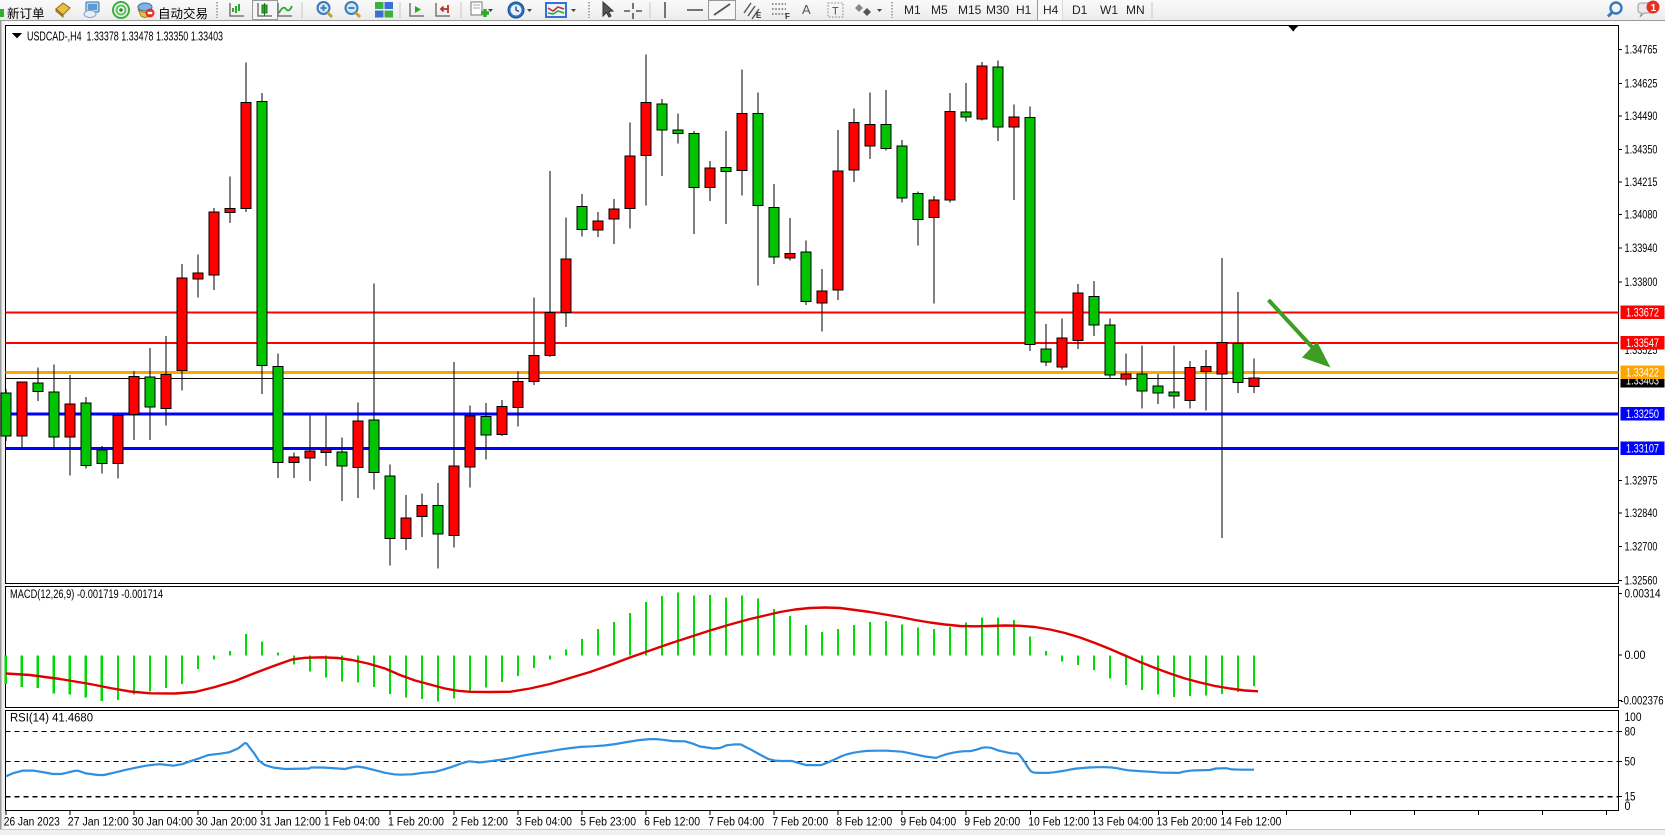  Describe the element at coordinates (1654, 8) in the screenshot. I see `svg-text: 1` at that location.